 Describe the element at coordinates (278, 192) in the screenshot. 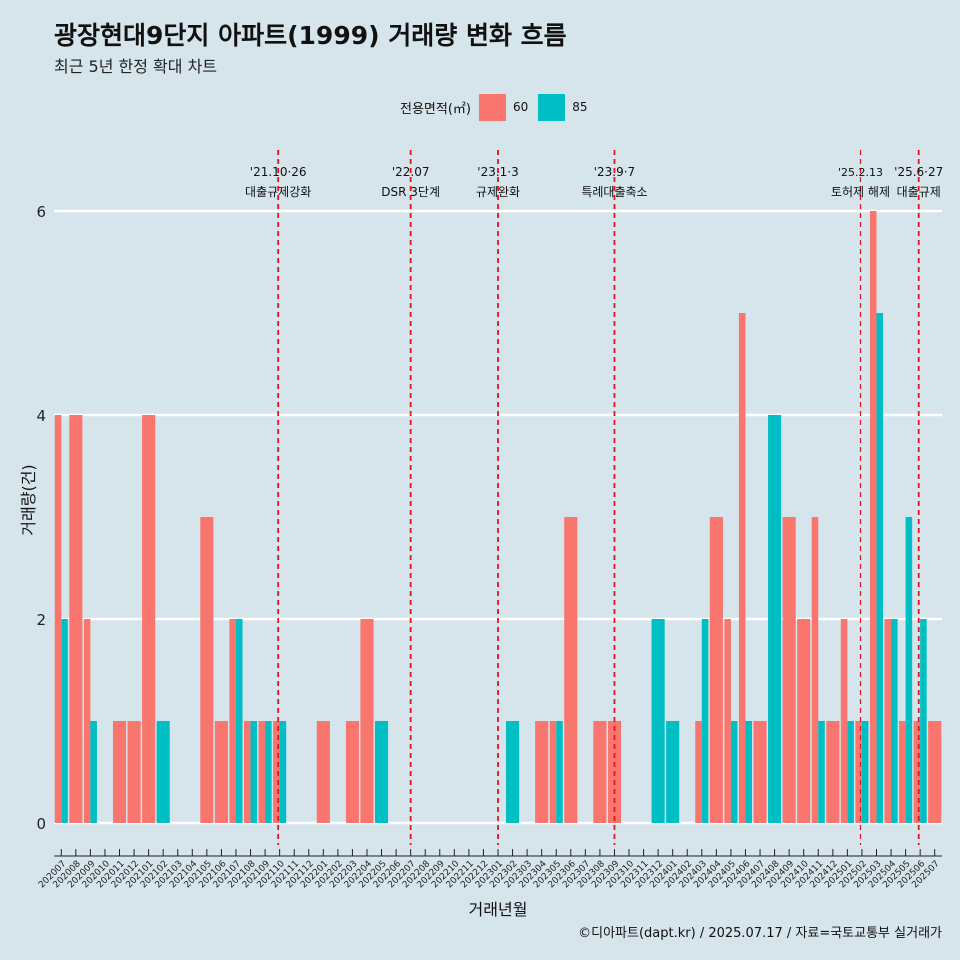

I see `event-label: 대출규제강화` at that location.